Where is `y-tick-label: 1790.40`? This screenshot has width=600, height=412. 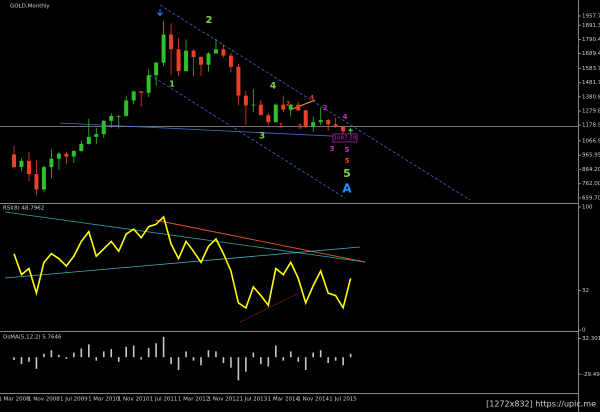
y-tick-label: 1790.40 is located at coordinates (591, 40).